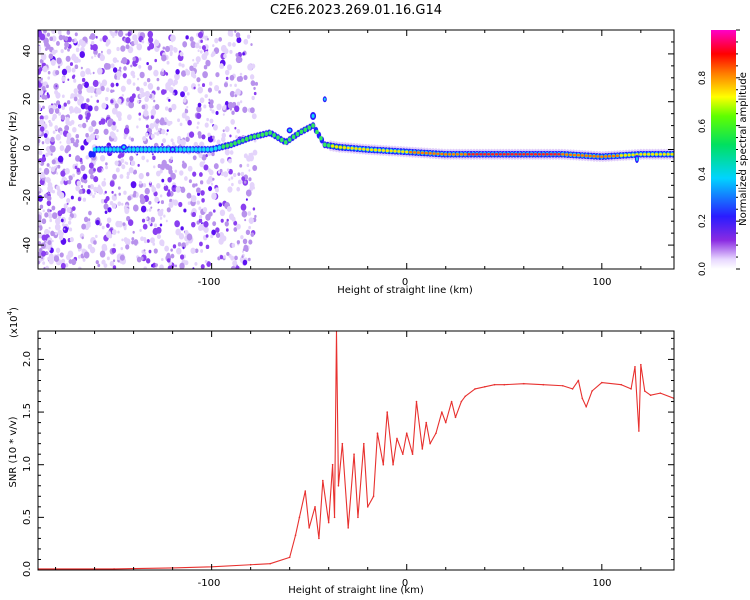 This screenshot has height=600, width=750. Describe the element at coordinates (93, 154) in the screenshot. I see `spectrogram-ridge-band` at that location.